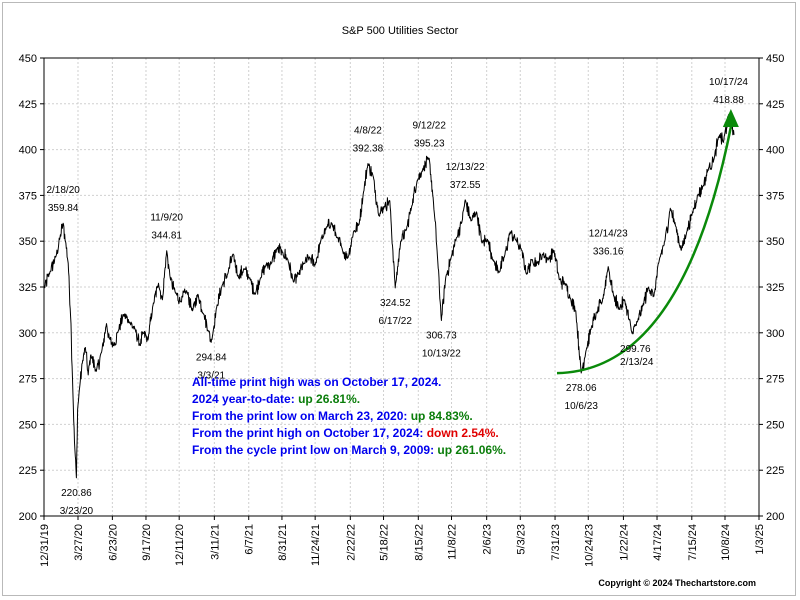 The width and height of the screenshot is (800, 600). I want to click on x-tick-label: 5/3/23, so click(521, 539).